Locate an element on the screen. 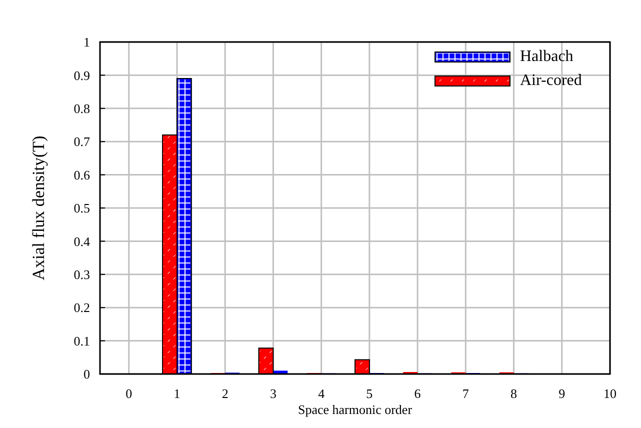 The height and width of the screenshot is (428, 641). y-tick-label: 0.6 is located at coordinates (82, 174).